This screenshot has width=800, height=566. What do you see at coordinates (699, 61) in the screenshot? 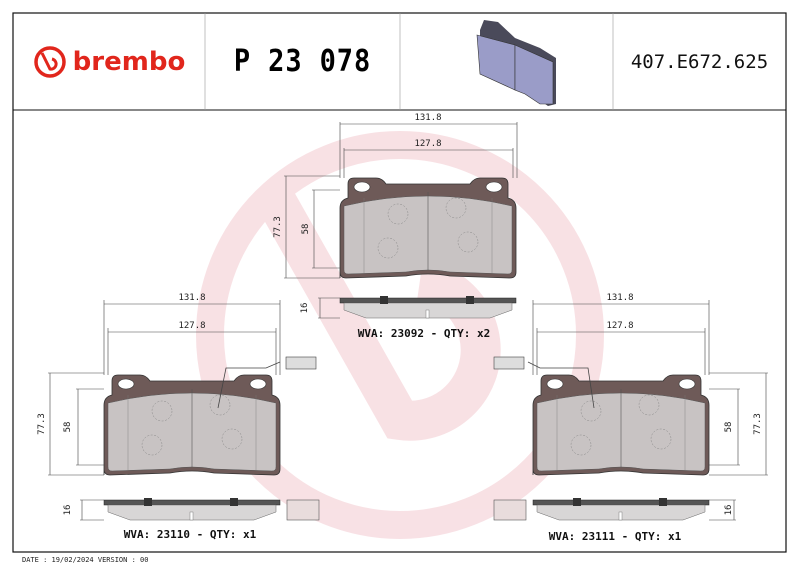
I see `reference-code: 407.E672.625` at bounding box center [699, 61].